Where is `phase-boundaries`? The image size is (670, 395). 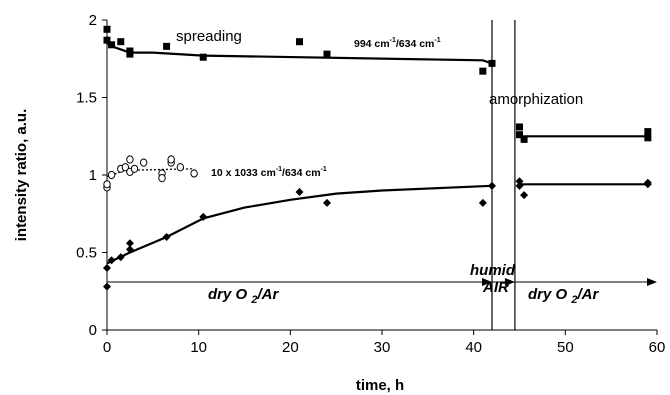
phase-boundaries is located at coordinates (503, 175).